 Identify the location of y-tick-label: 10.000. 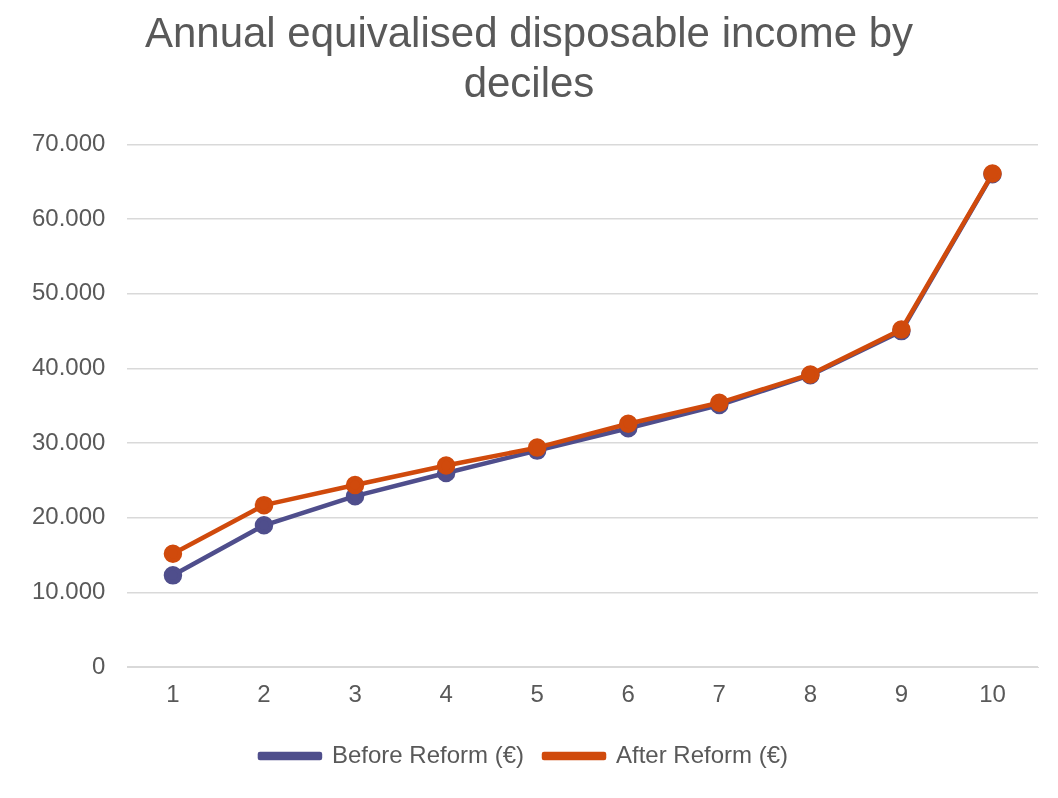
(69, 591).